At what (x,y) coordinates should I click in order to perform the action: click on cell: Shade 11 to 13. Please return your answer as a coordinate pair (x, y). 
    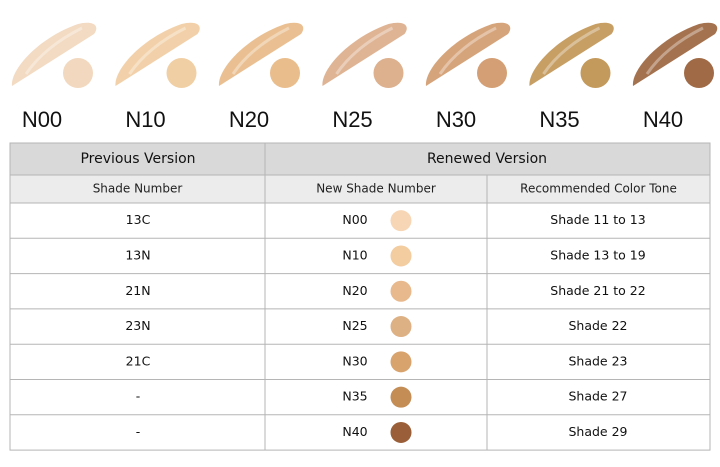
    Looking at the image, I should click on (597, 219).